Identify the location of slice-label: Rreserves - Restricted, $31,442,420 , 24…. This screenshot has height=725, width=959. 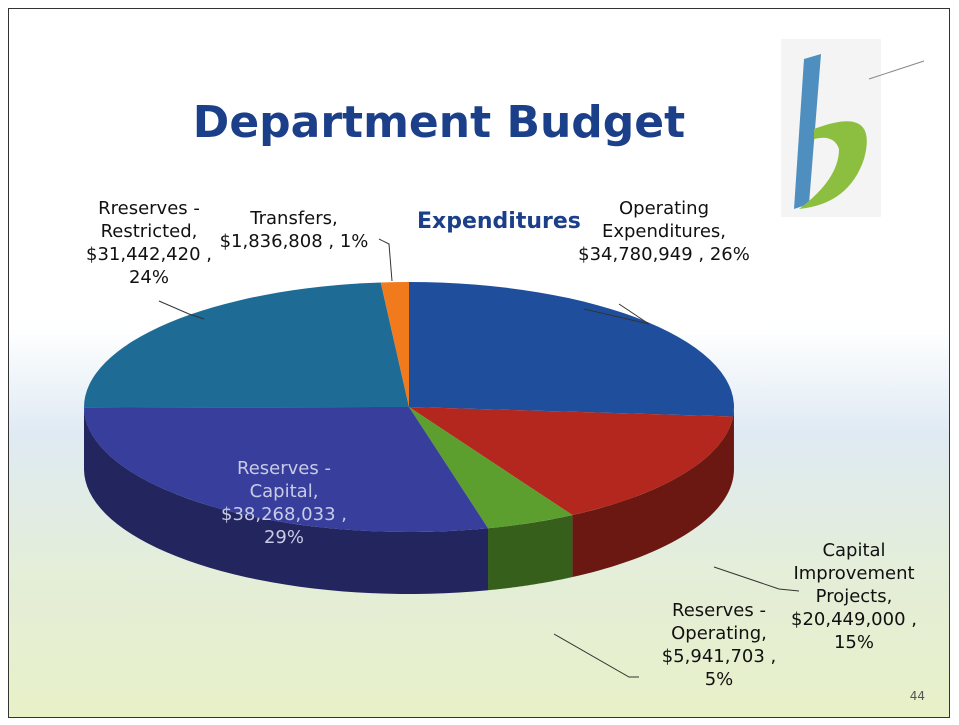
(149, 243).